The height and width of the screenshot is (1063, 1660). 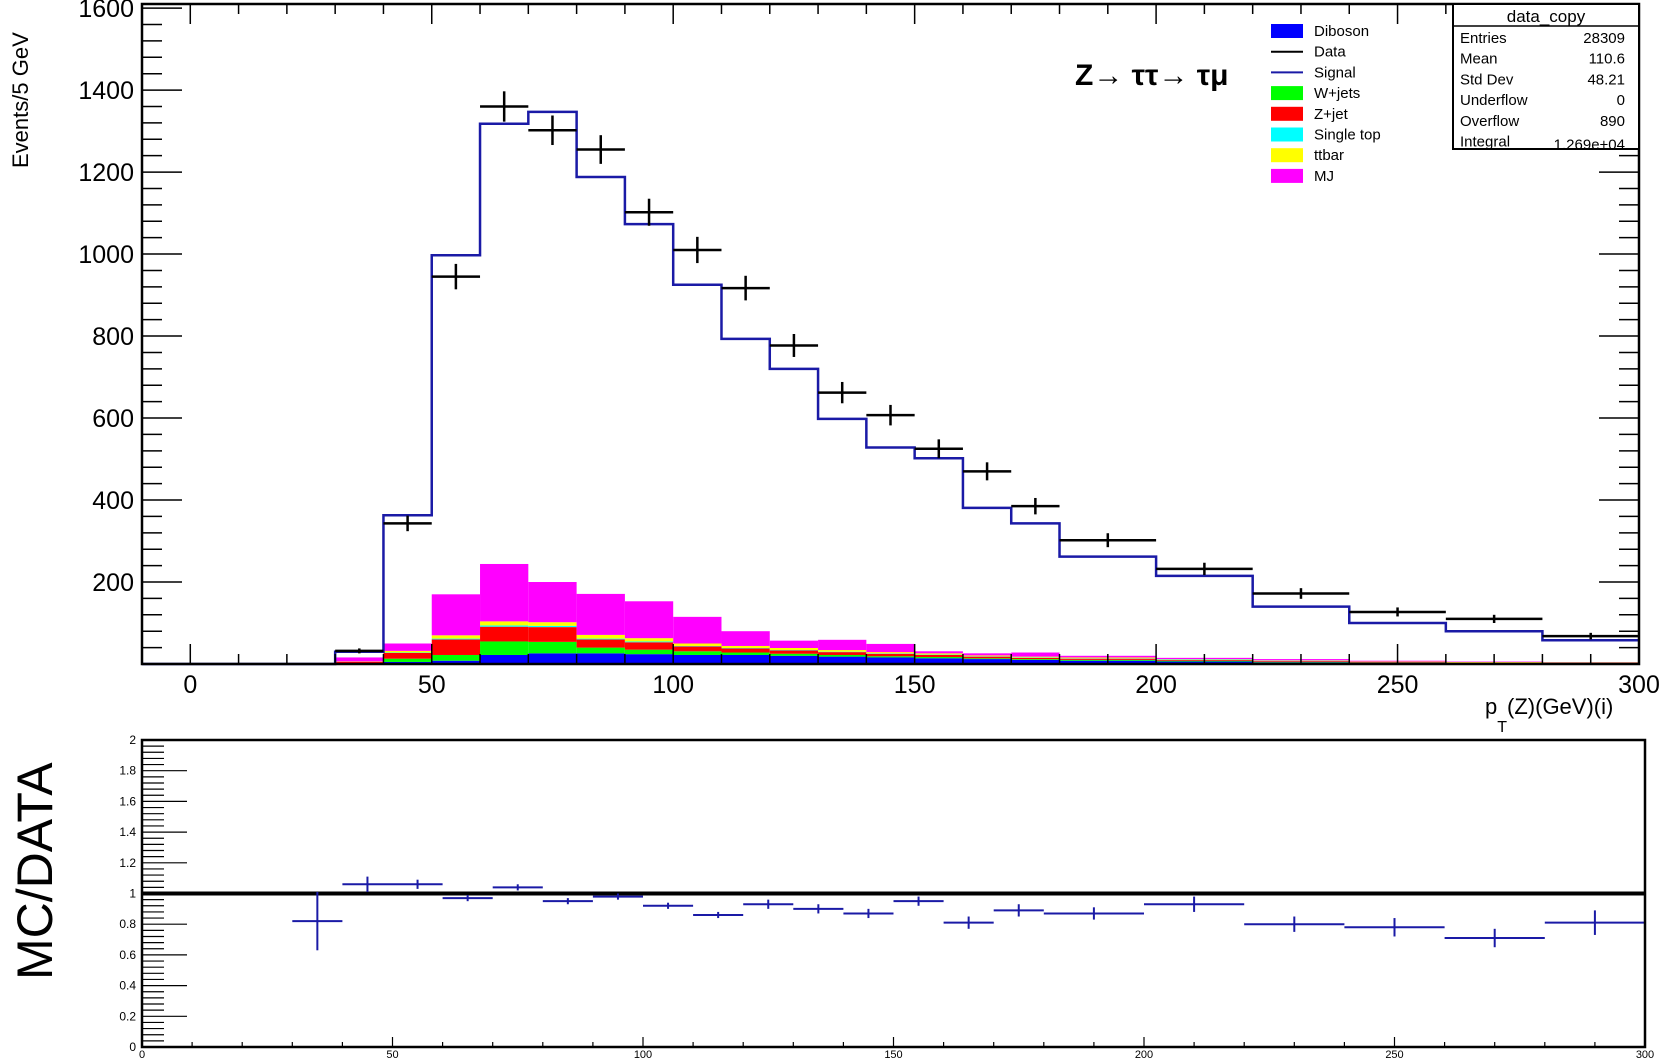 What do you see at coordinates (1335, 72) in the screenshot?
I see `legend-label: Signal` at bounding box center [1335, 72].